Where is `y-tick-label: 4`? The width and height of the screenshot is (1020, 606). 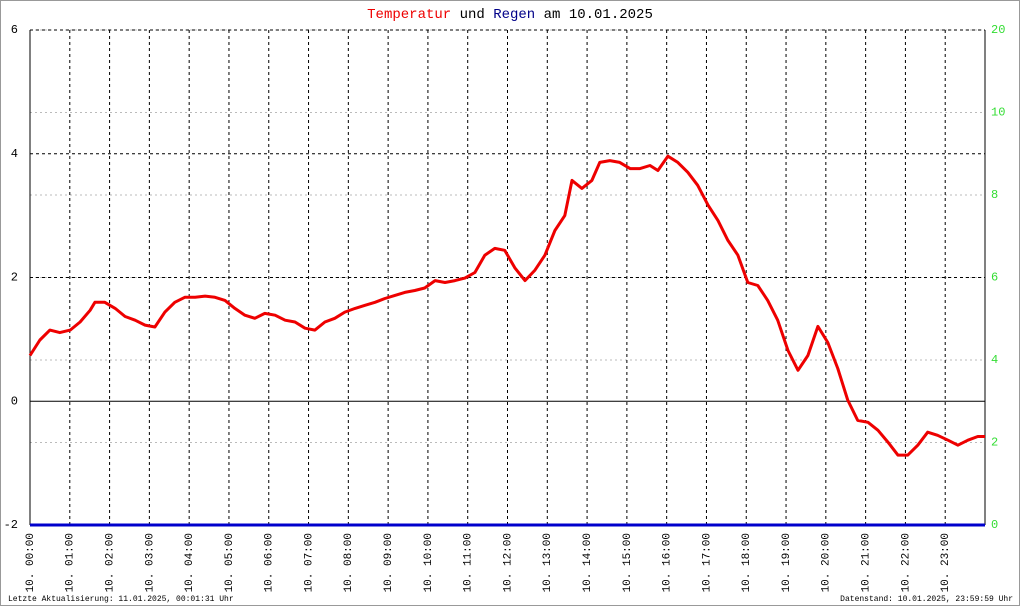
y-tick-label: 4 is located at coordinates (14, 154).